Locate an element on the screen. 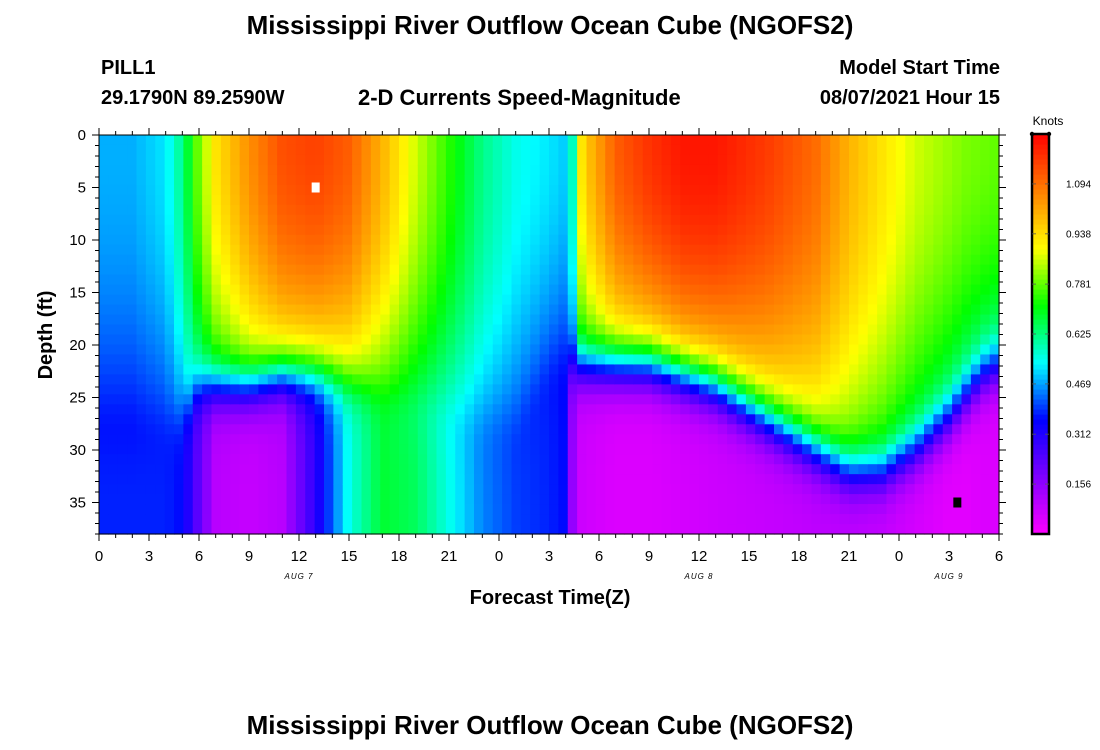 The width and height of the screenshot is (1100, 750). chart-subtitle: 2-D Currents Speed-Magnitude is located at coordinates (519, 97).